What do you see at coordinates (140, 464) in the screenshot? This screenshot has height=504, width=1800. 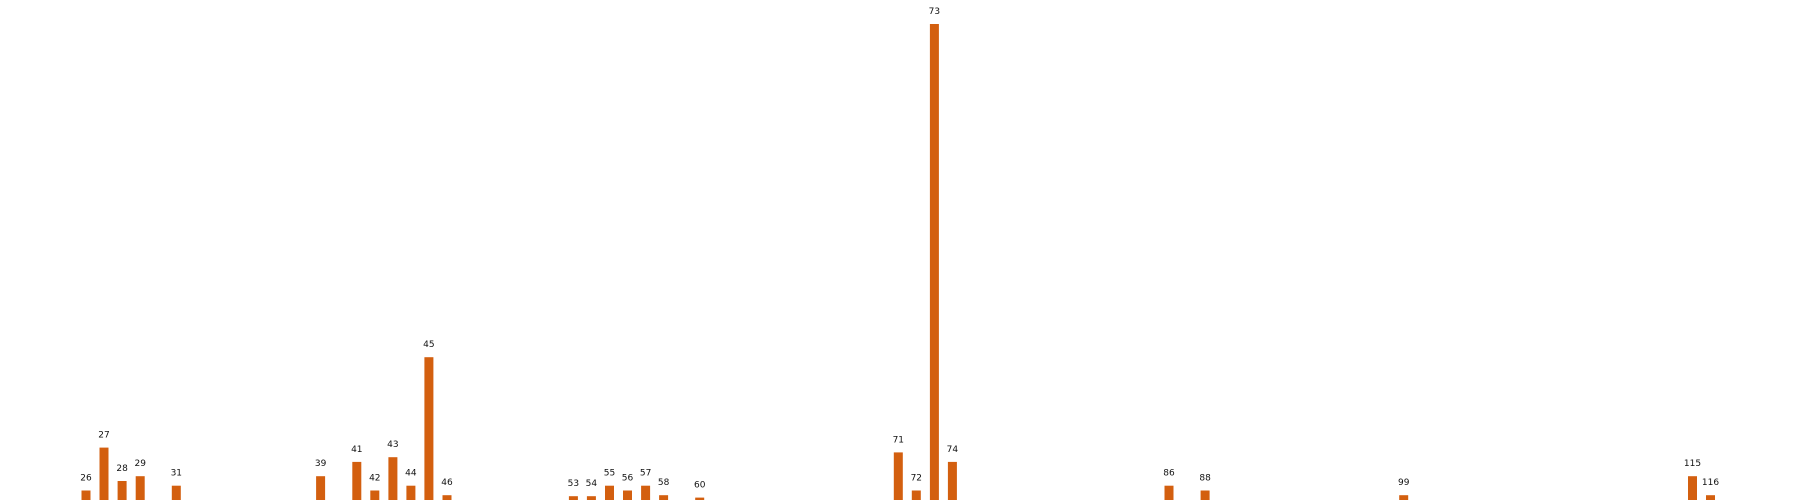 I see `bar-label-29: 29` at bounding box center [140, 464].